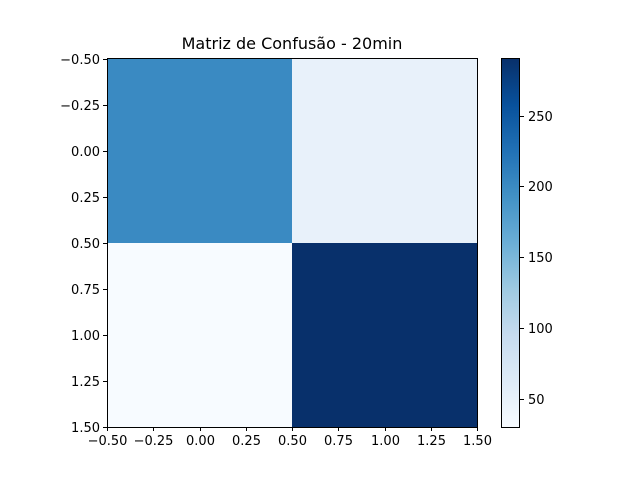  I want to click on colorbar-ticks: 50 100 150 200 250, so click(536, 259).